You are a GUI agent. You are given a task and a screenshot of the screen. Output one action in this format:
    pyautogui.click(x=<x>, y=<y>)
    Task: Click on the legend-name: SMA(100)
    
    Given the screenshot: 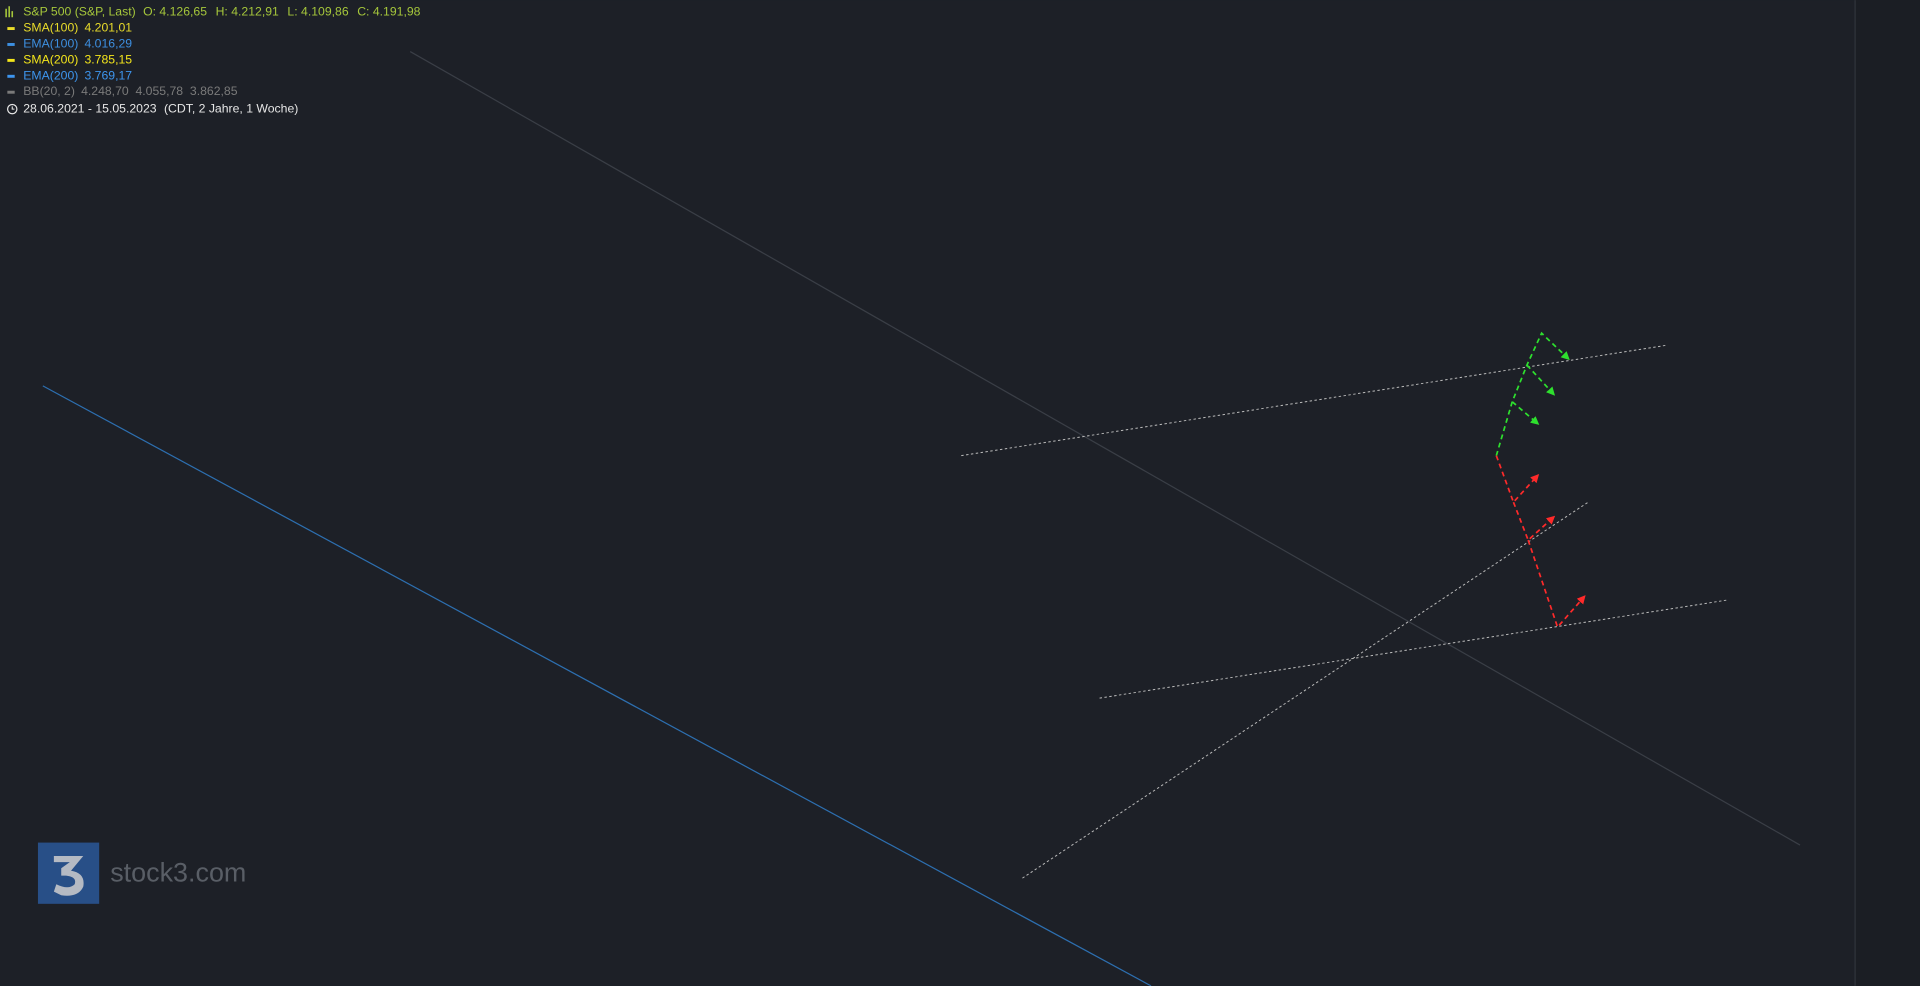 What is the action you would take?
    pyautogui.click(x=50, y=28)
    